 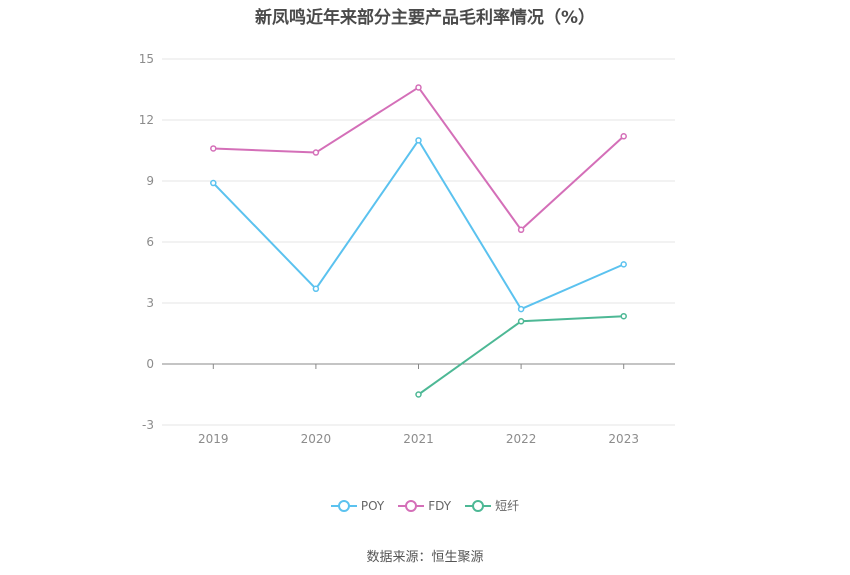 What do you see at coordinates (148, 425) in the screenshot?
I see `y-tick-label: -3` at bounding box center [148, 425].